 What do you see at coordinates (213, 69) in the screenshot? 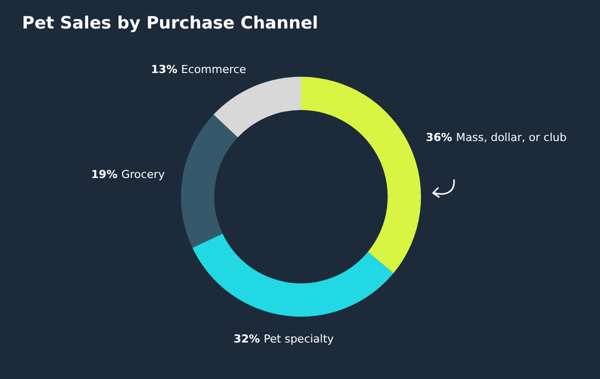
I see `slice-label: Ecommerce` at bounding box center [213, 69].